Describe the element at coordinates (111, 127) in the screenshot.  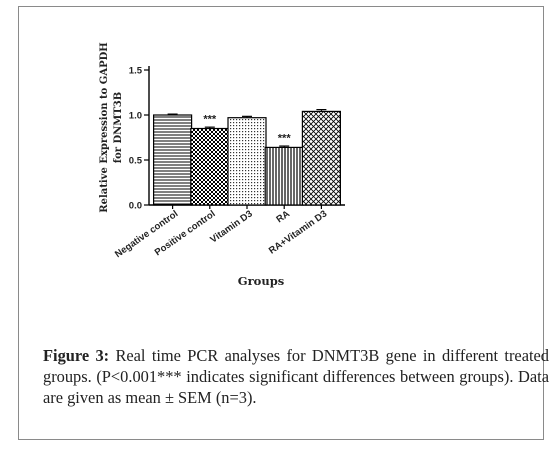
I see `y-axis-label: Relative Expression to GAPDH for DNMT3B` at that location.